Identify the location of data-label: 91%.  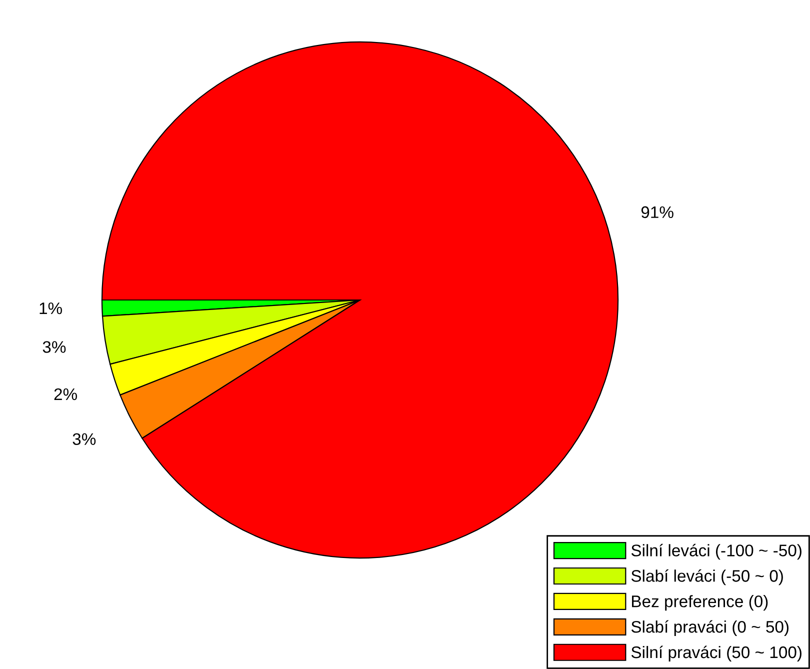
(657, 212).